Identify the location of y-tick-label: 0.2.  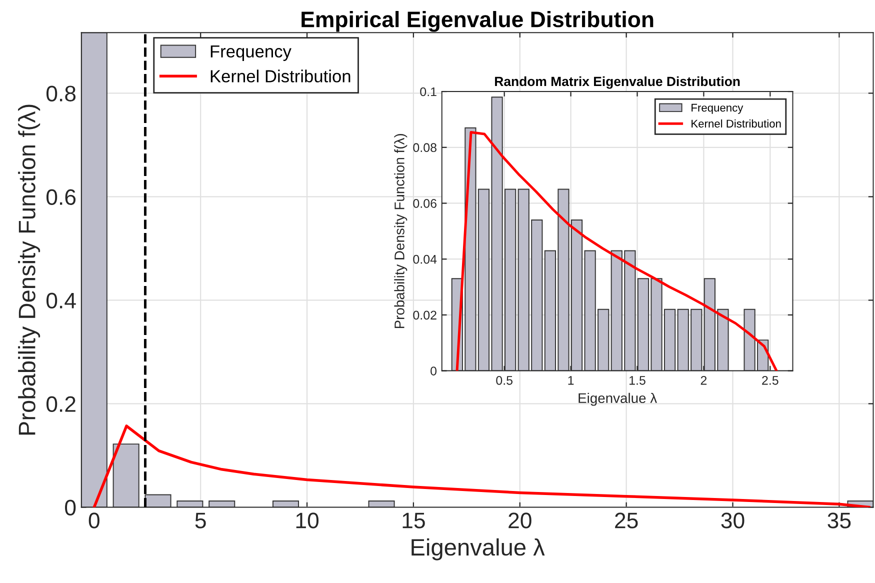
(61, 404).